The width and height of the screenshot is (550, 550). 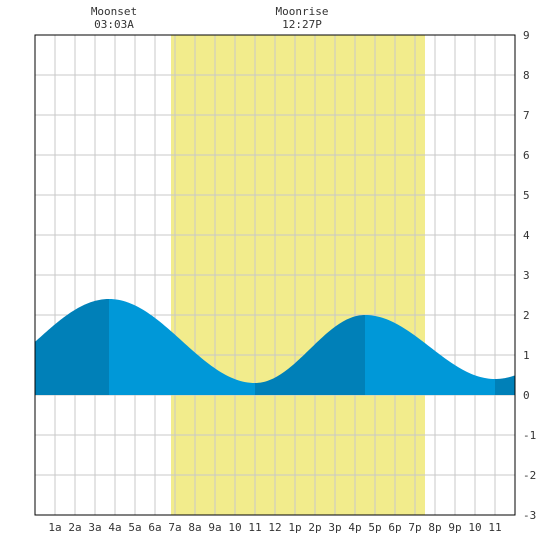 What do you see at coordinates (94, 527) in the screenshot?
I see `x-tick-label: 3a` at bounding box center [94, 527].